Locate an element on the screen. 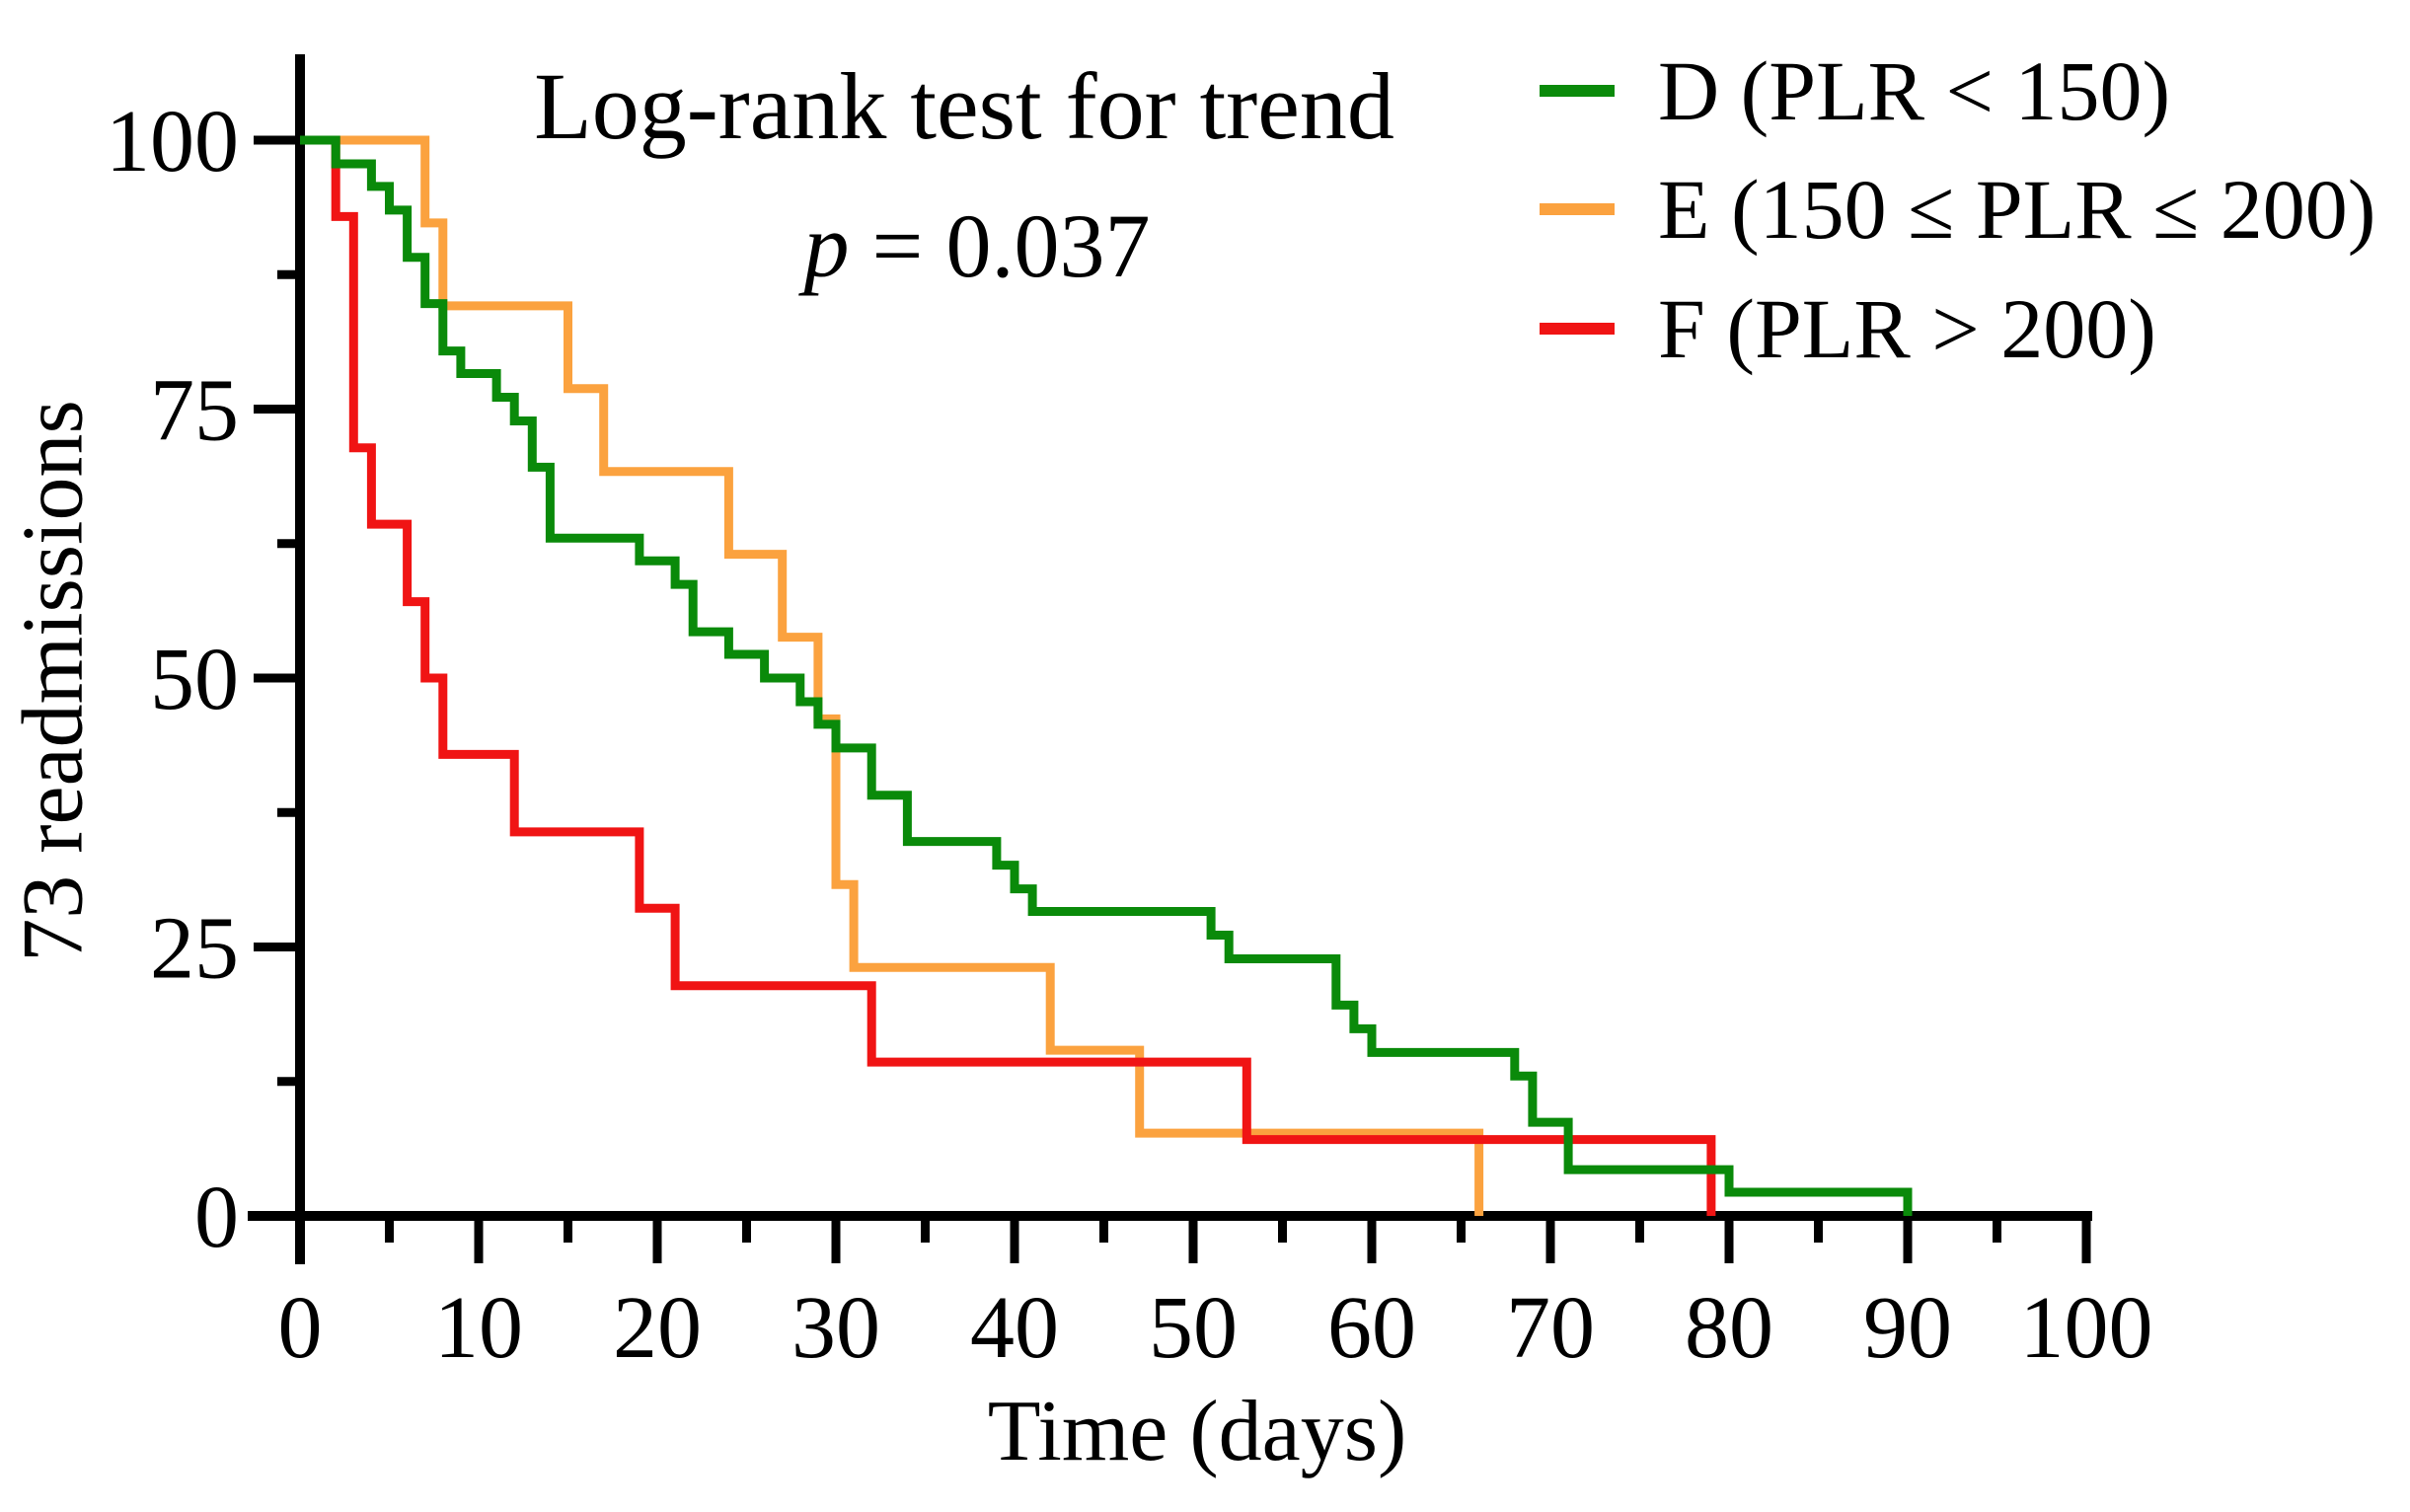  x-tick-label: 90 is located at coordinates (1907, 1328).